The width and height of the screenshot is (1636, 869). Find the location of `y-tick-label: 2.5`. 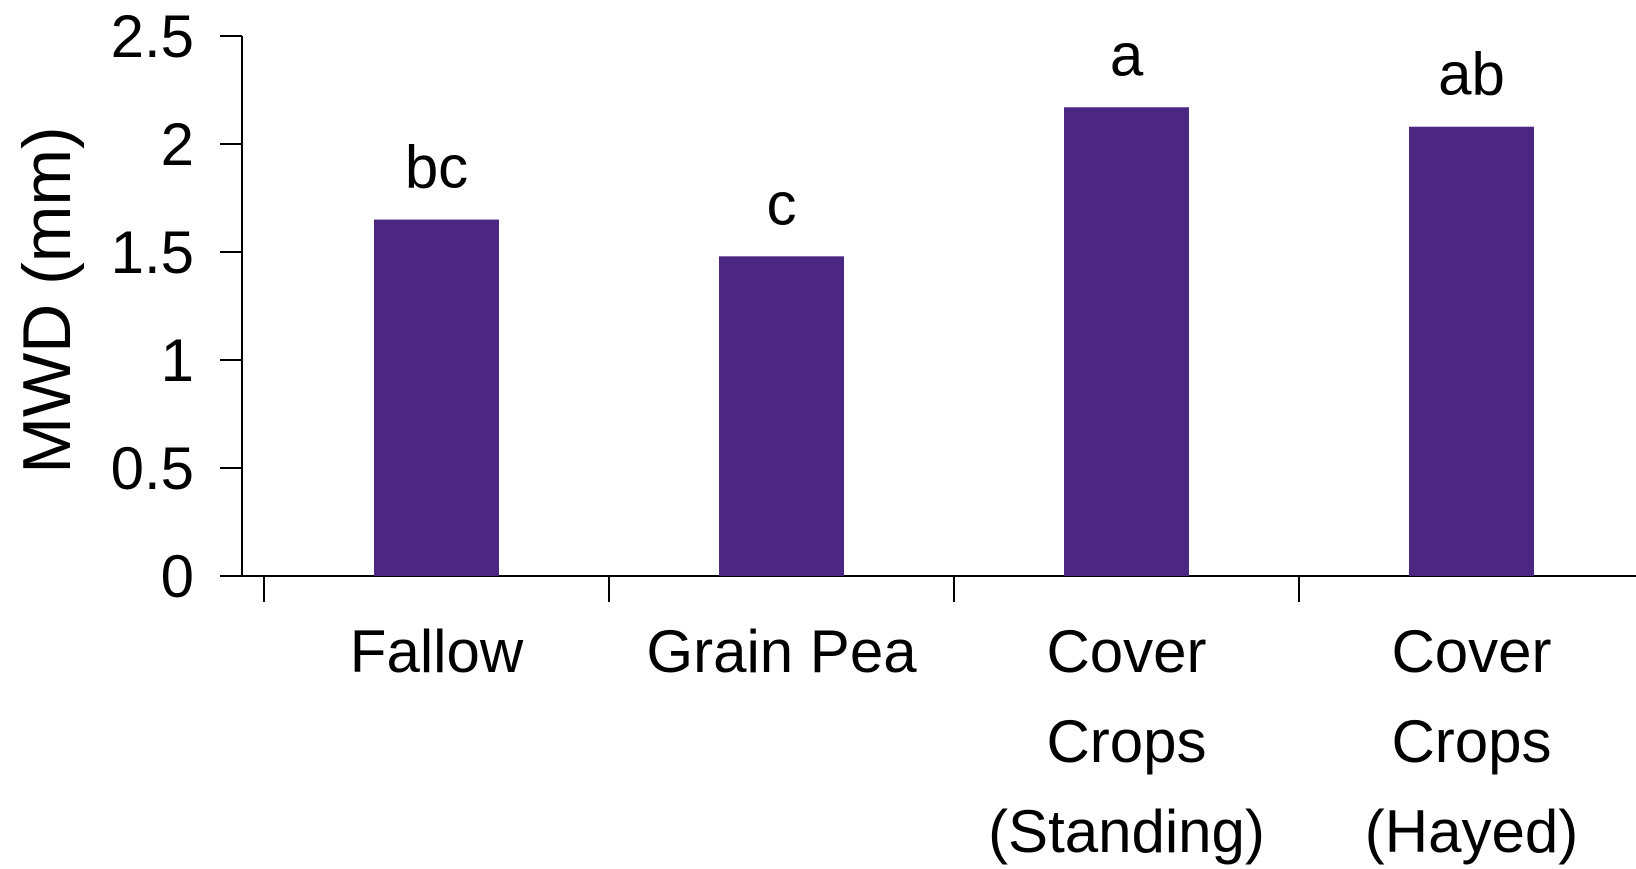

y-tick-label: 2.5 is located at coordinates (152, 36).